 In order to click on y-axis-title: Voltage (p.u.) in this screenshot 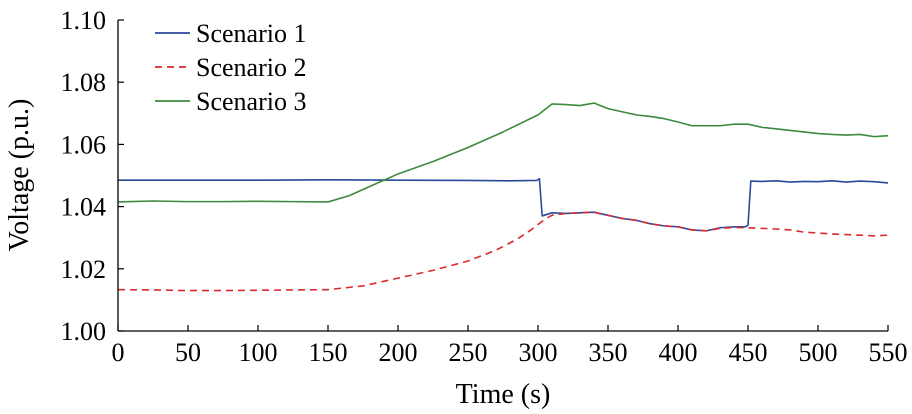, I will do `click(19, 175)`.